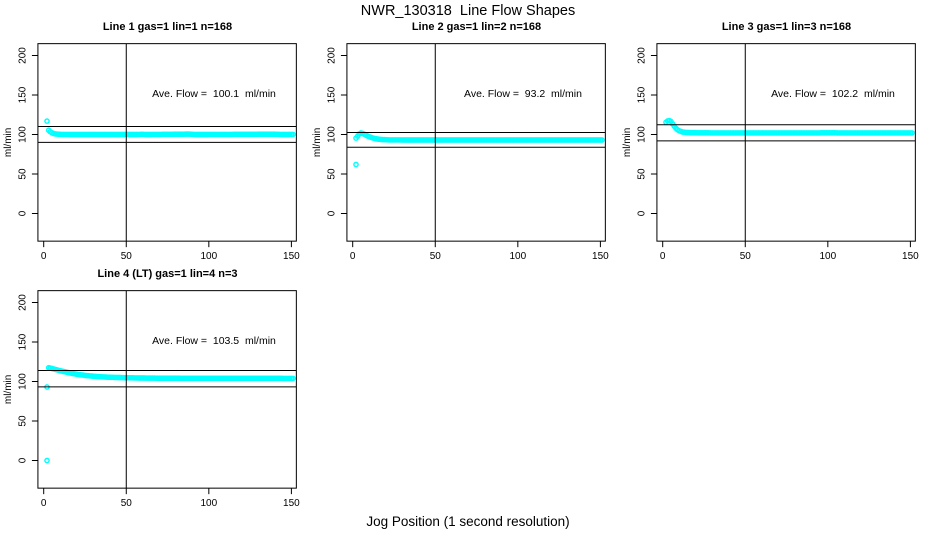 This screenshot has width=936, height=540. I want to click on subplot-line-2-ave-flow-annotation: Ave. Flow = 93.2 ml/min, so click(523, 94).